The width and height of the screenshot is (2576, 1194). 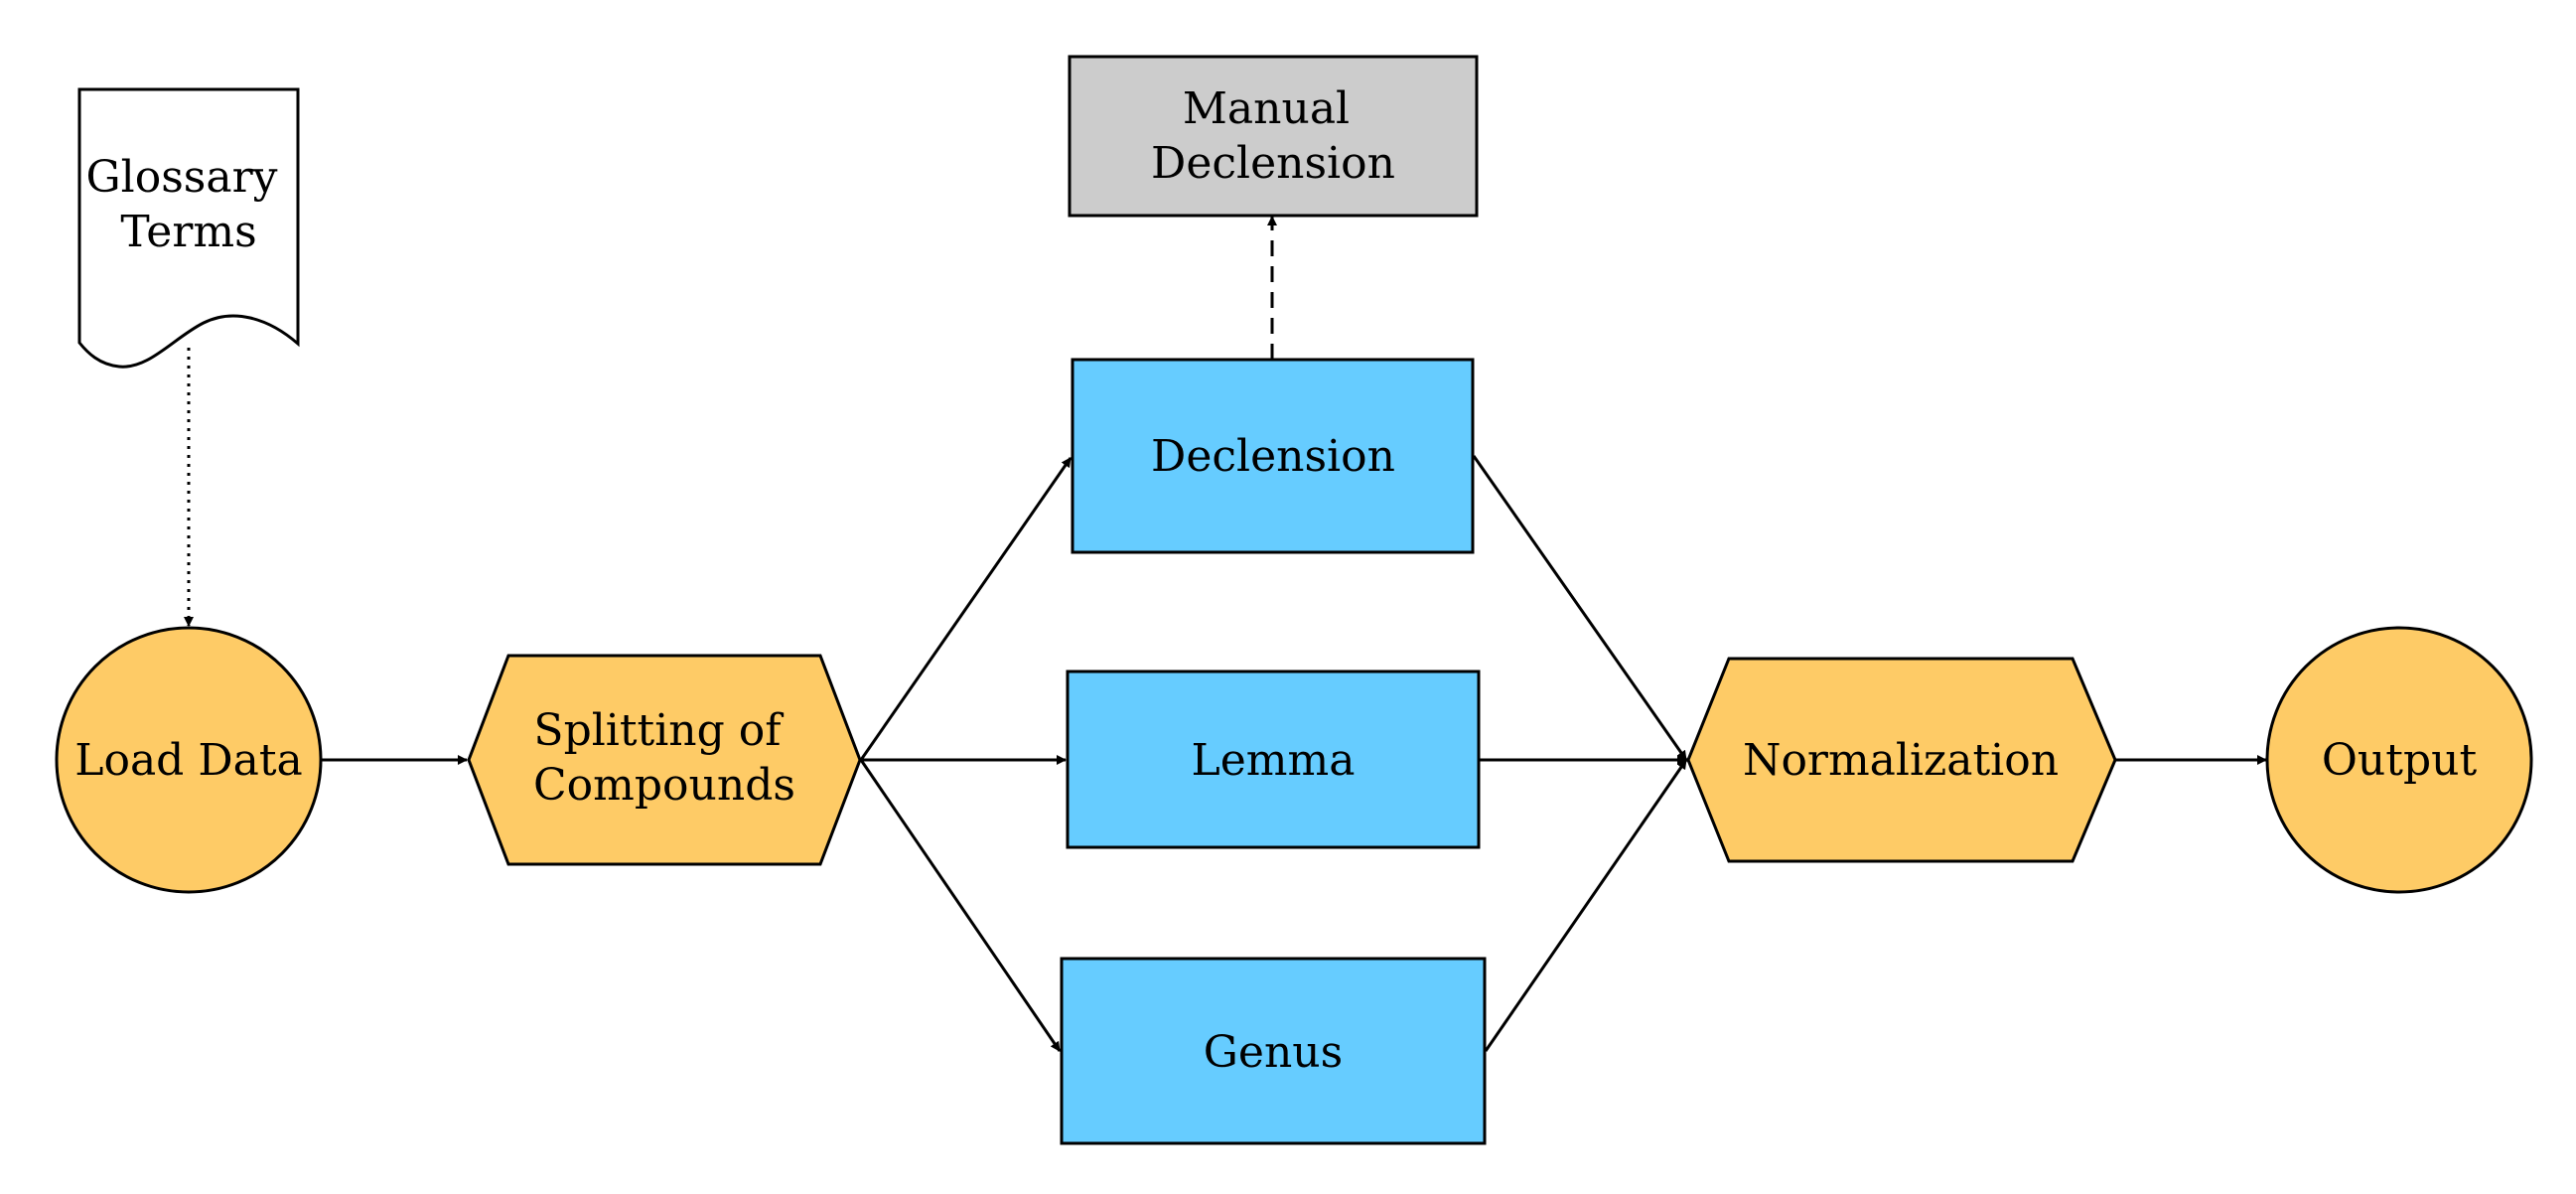 I want to click on genus-label: Genus, so click(x=1274, y=1052).